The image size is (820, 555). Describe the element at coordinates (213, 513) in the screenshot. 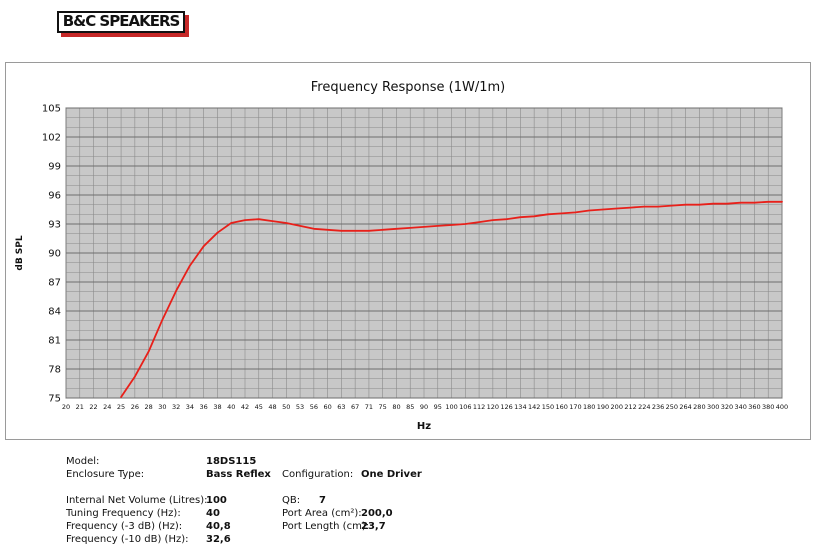

I see `tuning-value: 40` at that location.